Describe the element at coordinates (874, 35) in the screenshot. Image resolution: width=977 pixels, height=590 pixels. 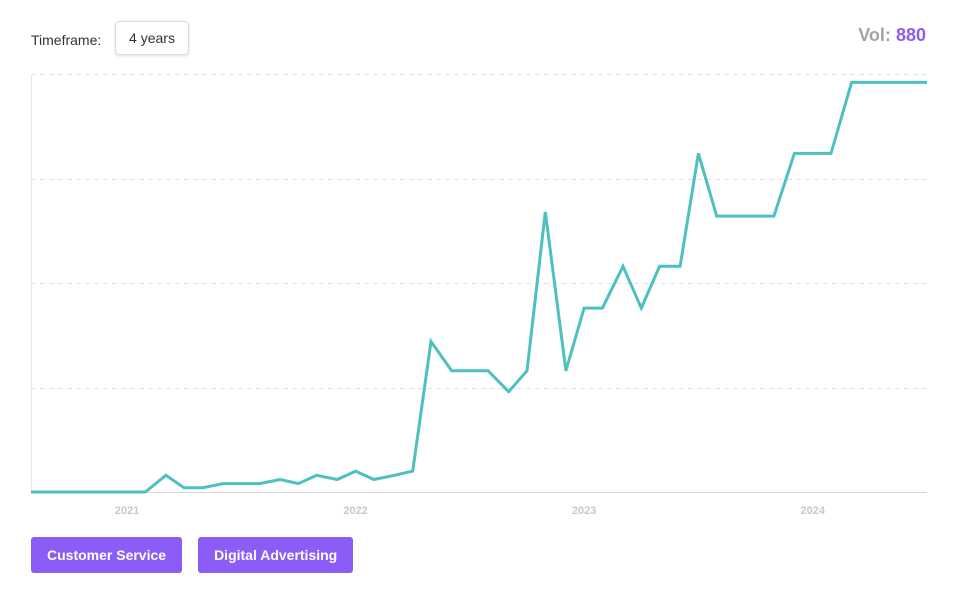
I see `volume-label: Vol:` at that location.